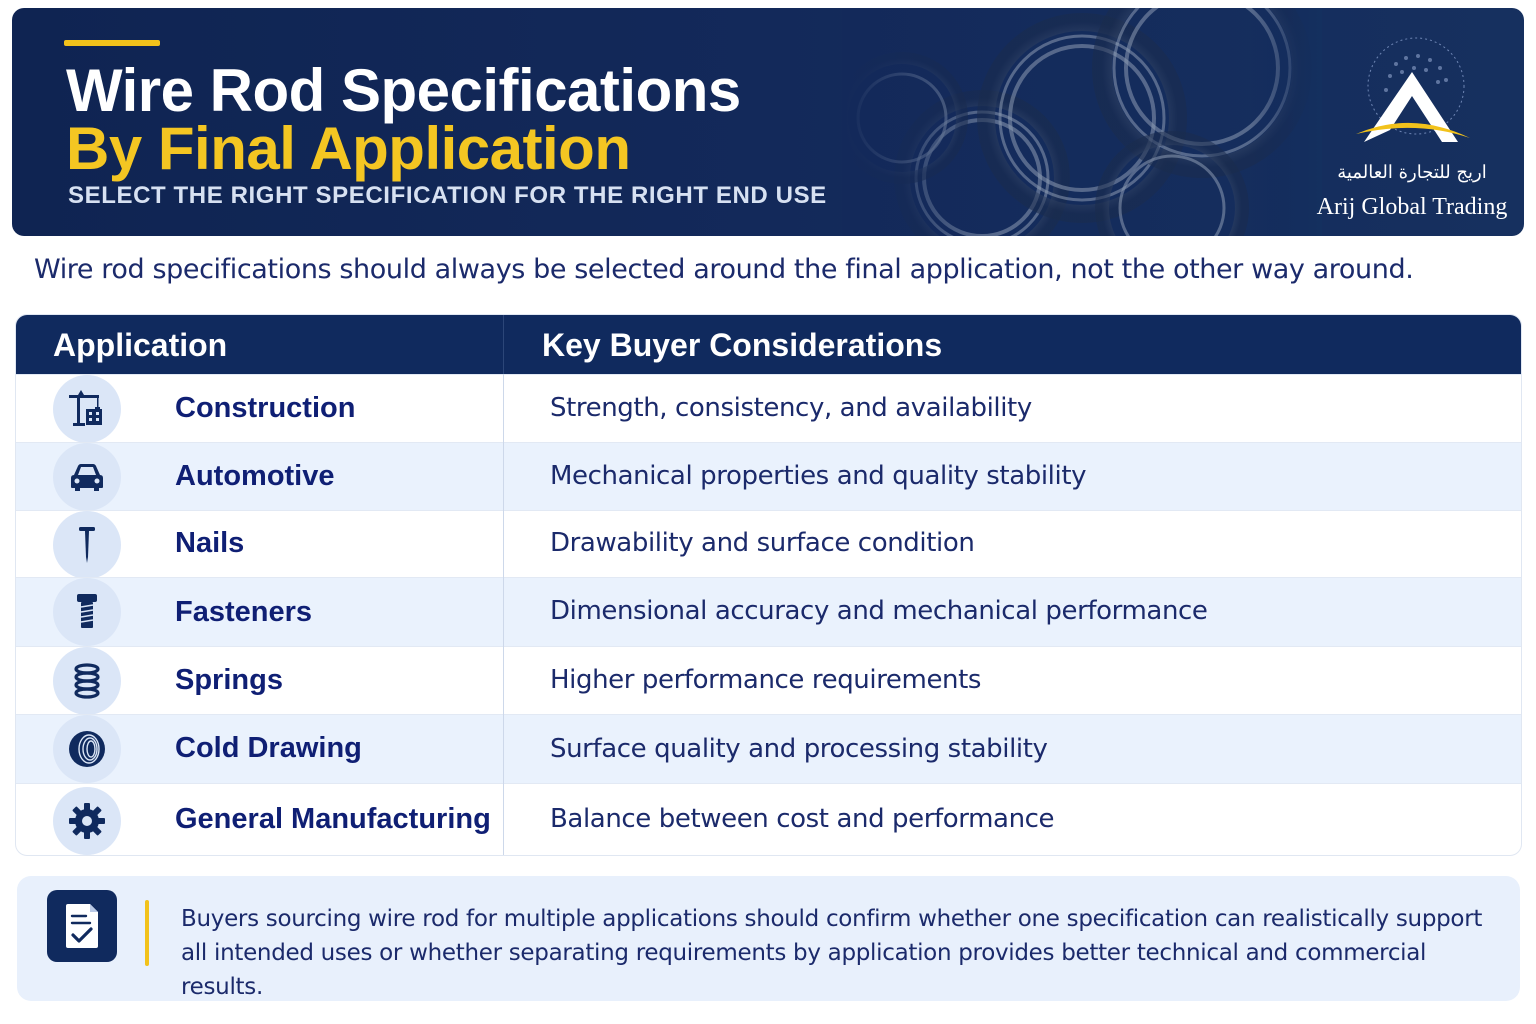 This screenshot has height=1024, width=1536. I want to click on table-header: Application Key Buyer Considerations, so click(768, 344).